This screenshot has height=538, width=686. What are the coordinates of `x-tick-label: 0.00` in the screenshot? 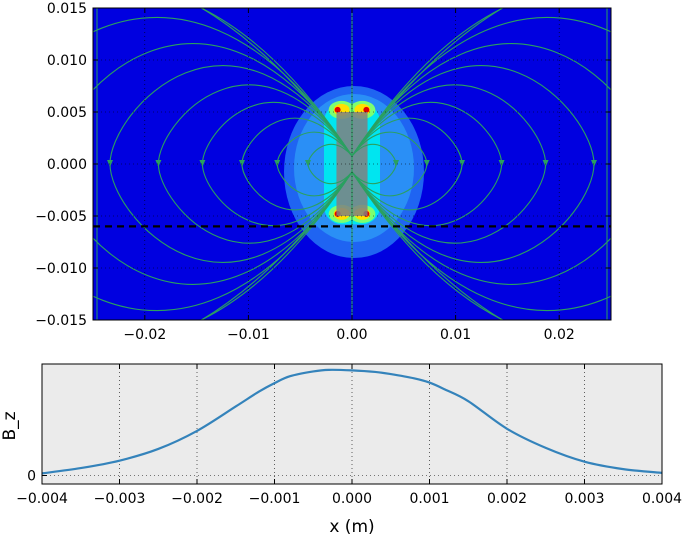 It's located at (351, 335).